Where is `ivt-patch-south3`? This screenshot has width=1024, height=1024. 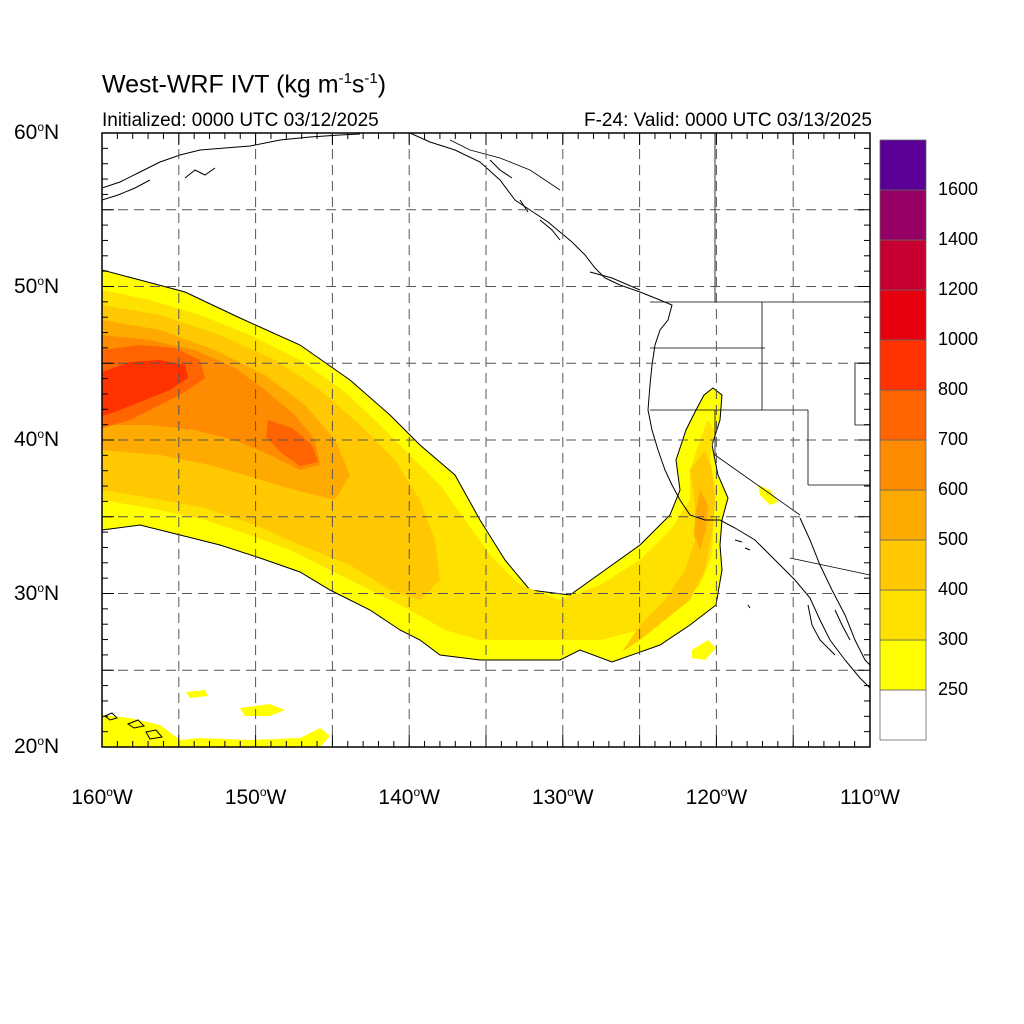
ivt-patch-south3 is located at coordinates (197, 694).